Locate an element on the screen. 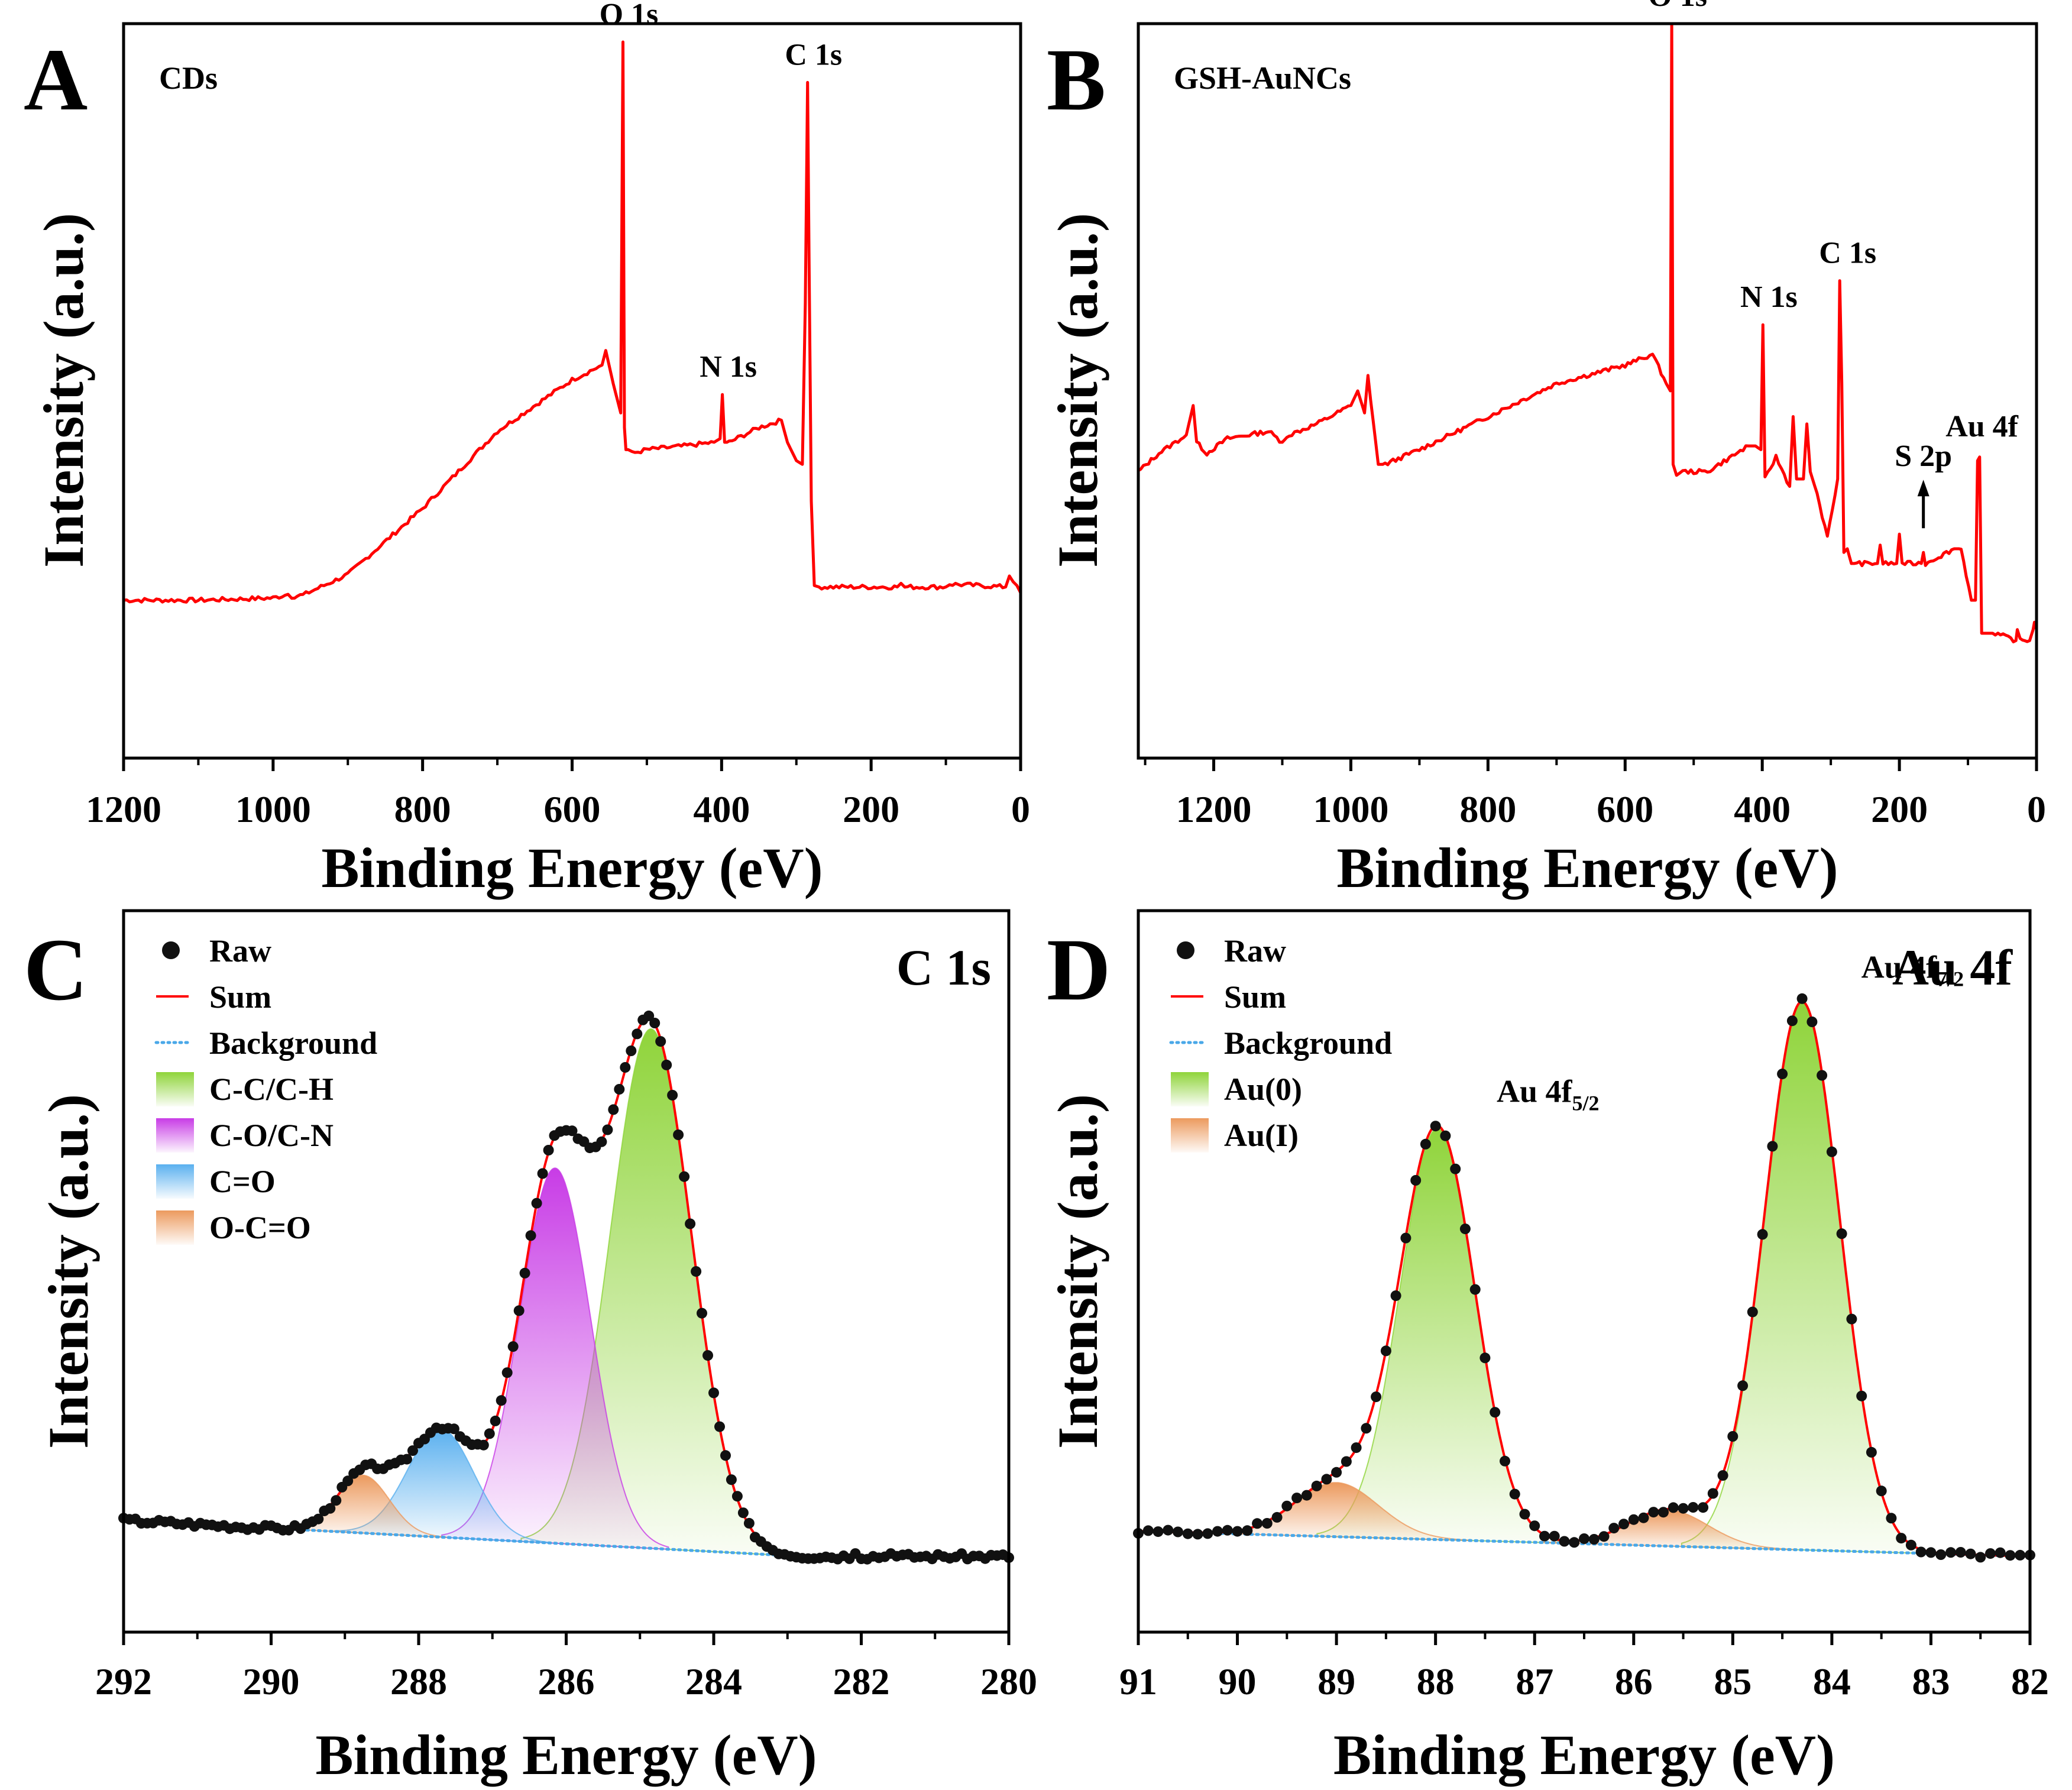 The image size is (2072, 1790). legend-c-c-c-h-label: C-C/C-H is located at coordinates (271, 1089).